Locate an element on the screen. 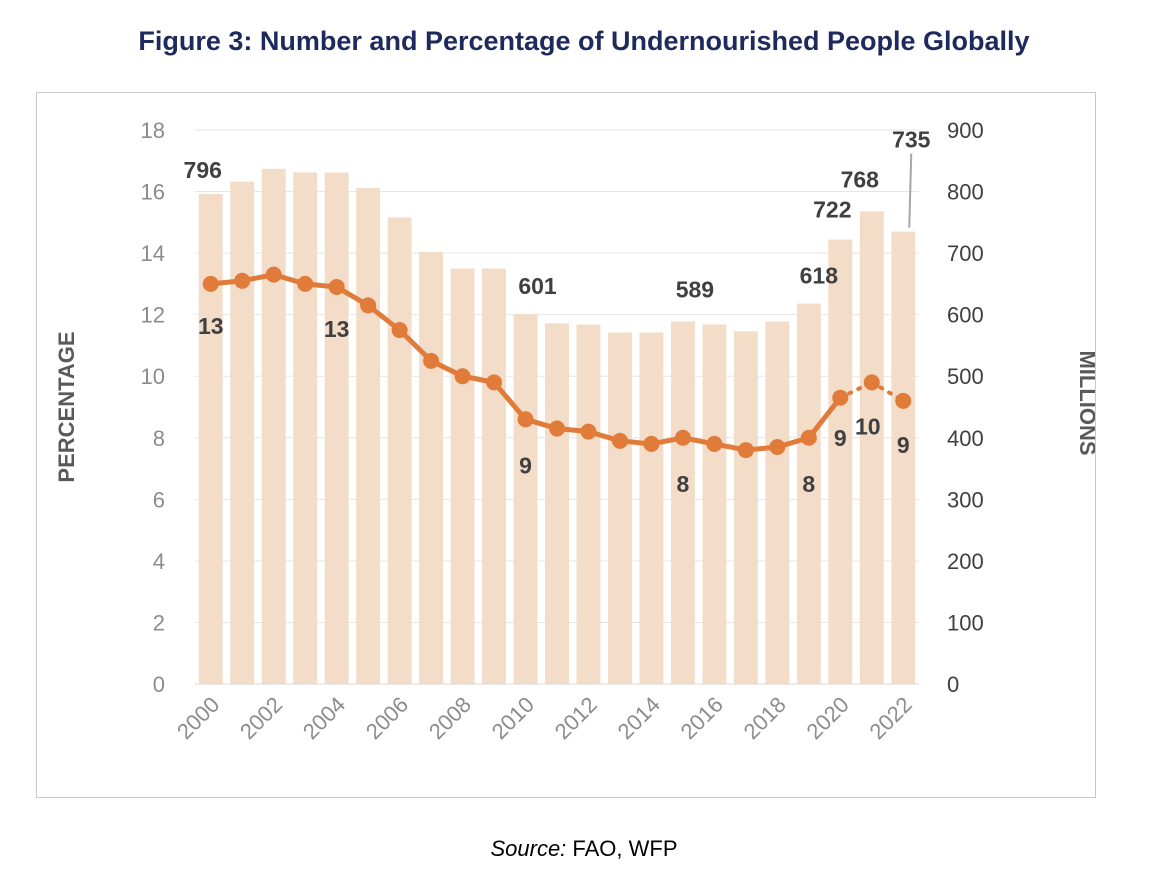 Image resolution: width=1168 pixels, height=880 pixels. right-tick-label: 300 is located at coordinates (965, 499).